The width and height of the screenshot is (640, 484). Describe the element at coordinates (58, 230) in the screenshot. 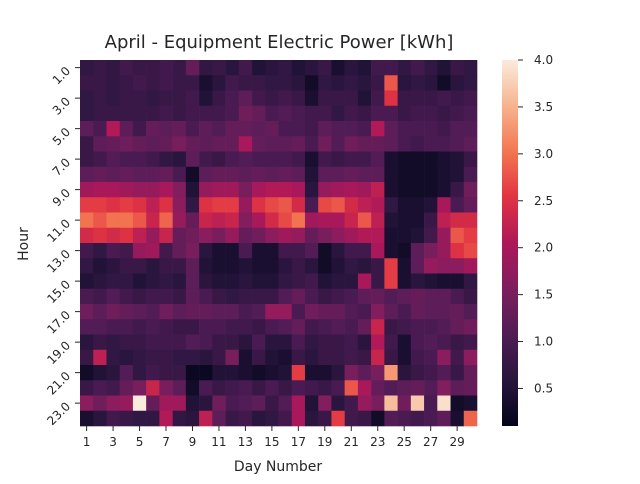

I see `y-tick-label: 11.0` at that location.